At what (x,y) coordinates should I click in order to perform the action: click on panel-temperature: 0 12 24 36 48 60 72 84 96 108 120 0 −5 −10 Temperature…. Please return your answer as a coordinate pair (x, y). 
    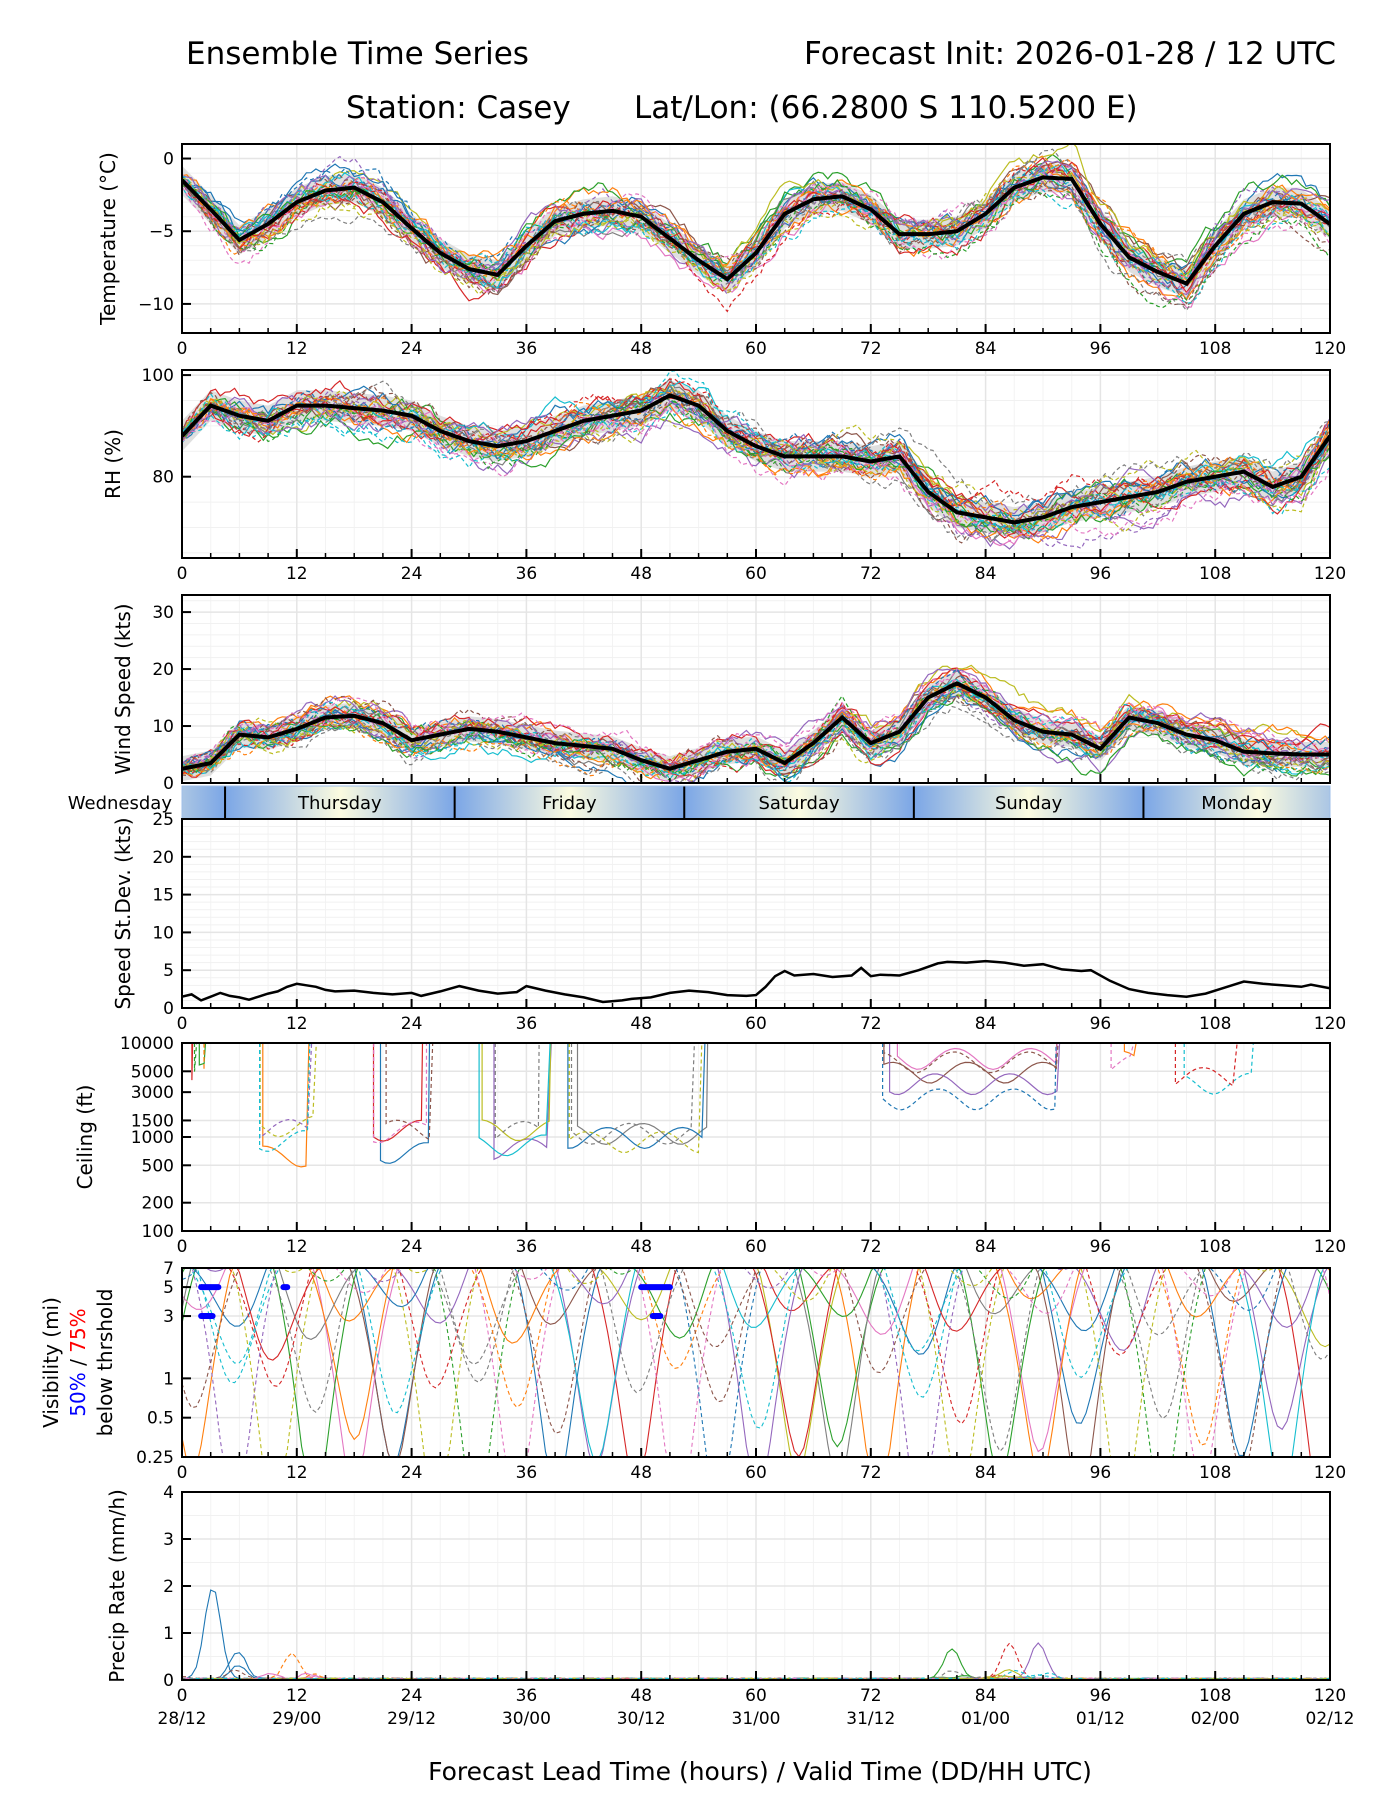
    Looking at the image, I should click on (721, 251).